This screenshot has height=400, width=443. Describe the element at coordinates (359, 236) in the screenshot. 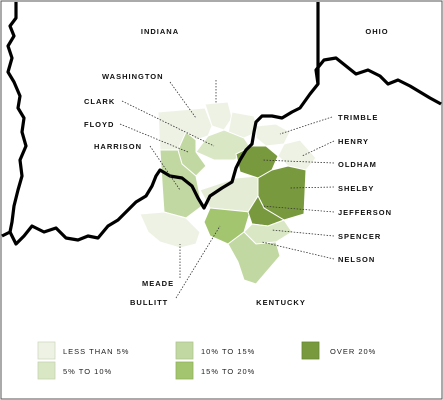

I see `county-label-spencer: SPENCER` at that location.